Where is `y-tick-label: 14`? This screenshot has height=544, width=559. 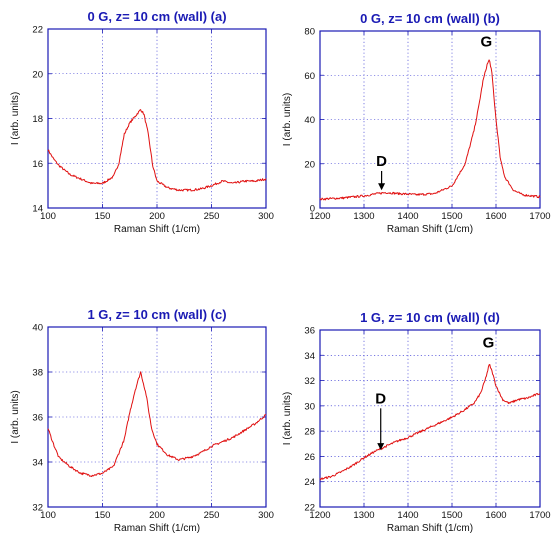 y-tick-label: 14 is located at coordinates (37, 209).